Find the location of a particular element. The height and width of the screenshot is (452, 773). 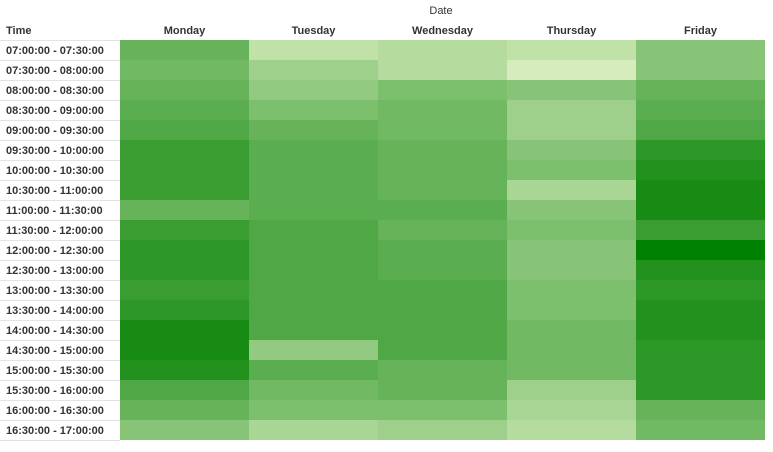

row-header: 13:30:00 - 14:00:00 is located at coordinates (55, 311).